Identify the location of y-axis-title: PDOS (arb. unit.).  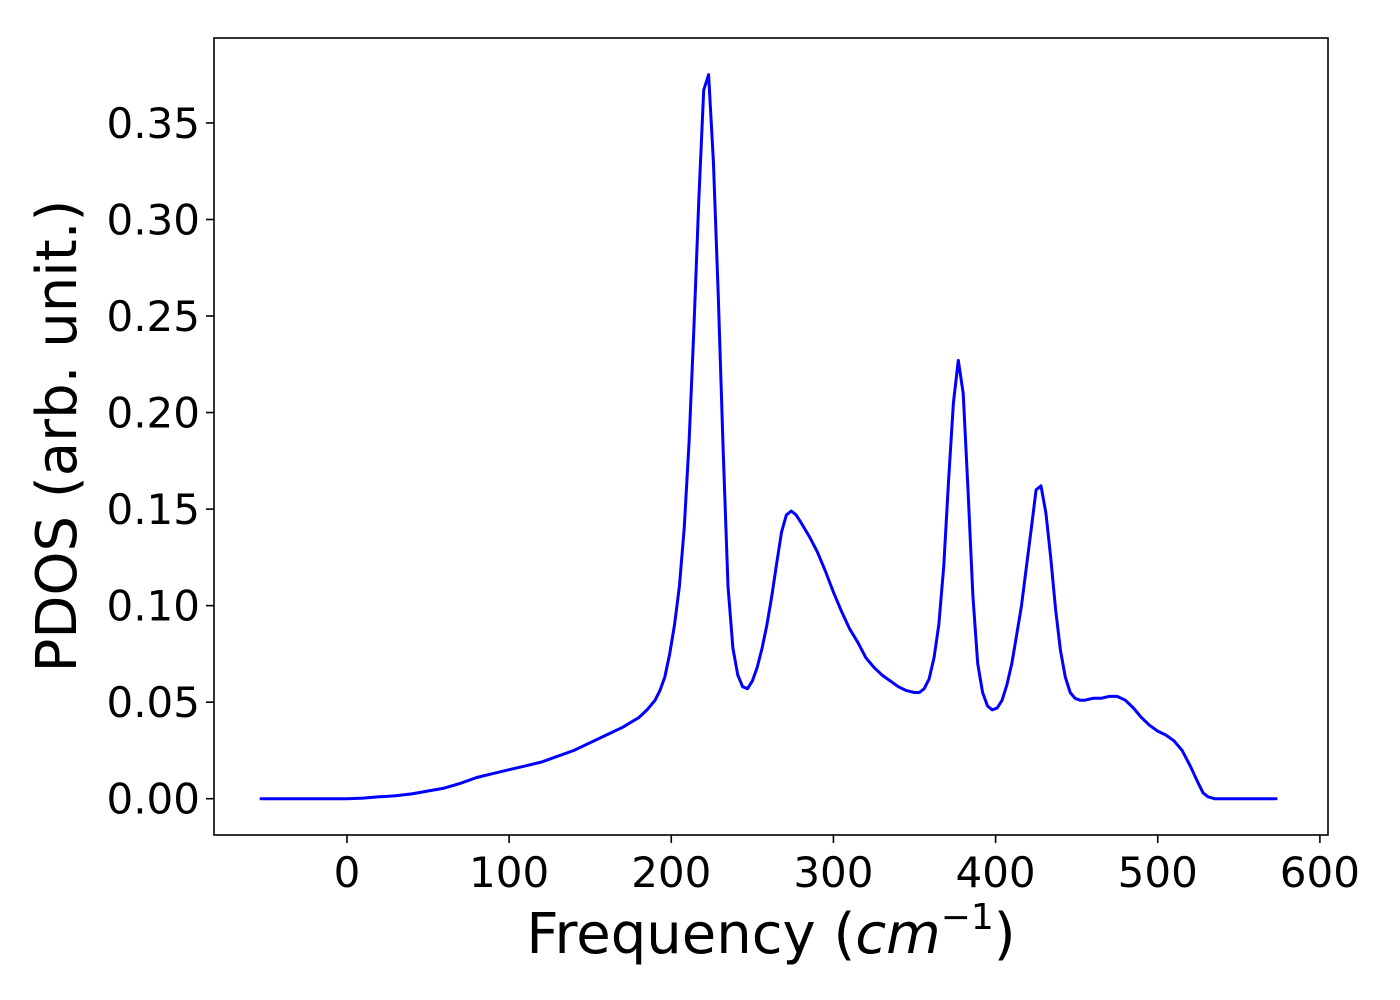
(57, 436).